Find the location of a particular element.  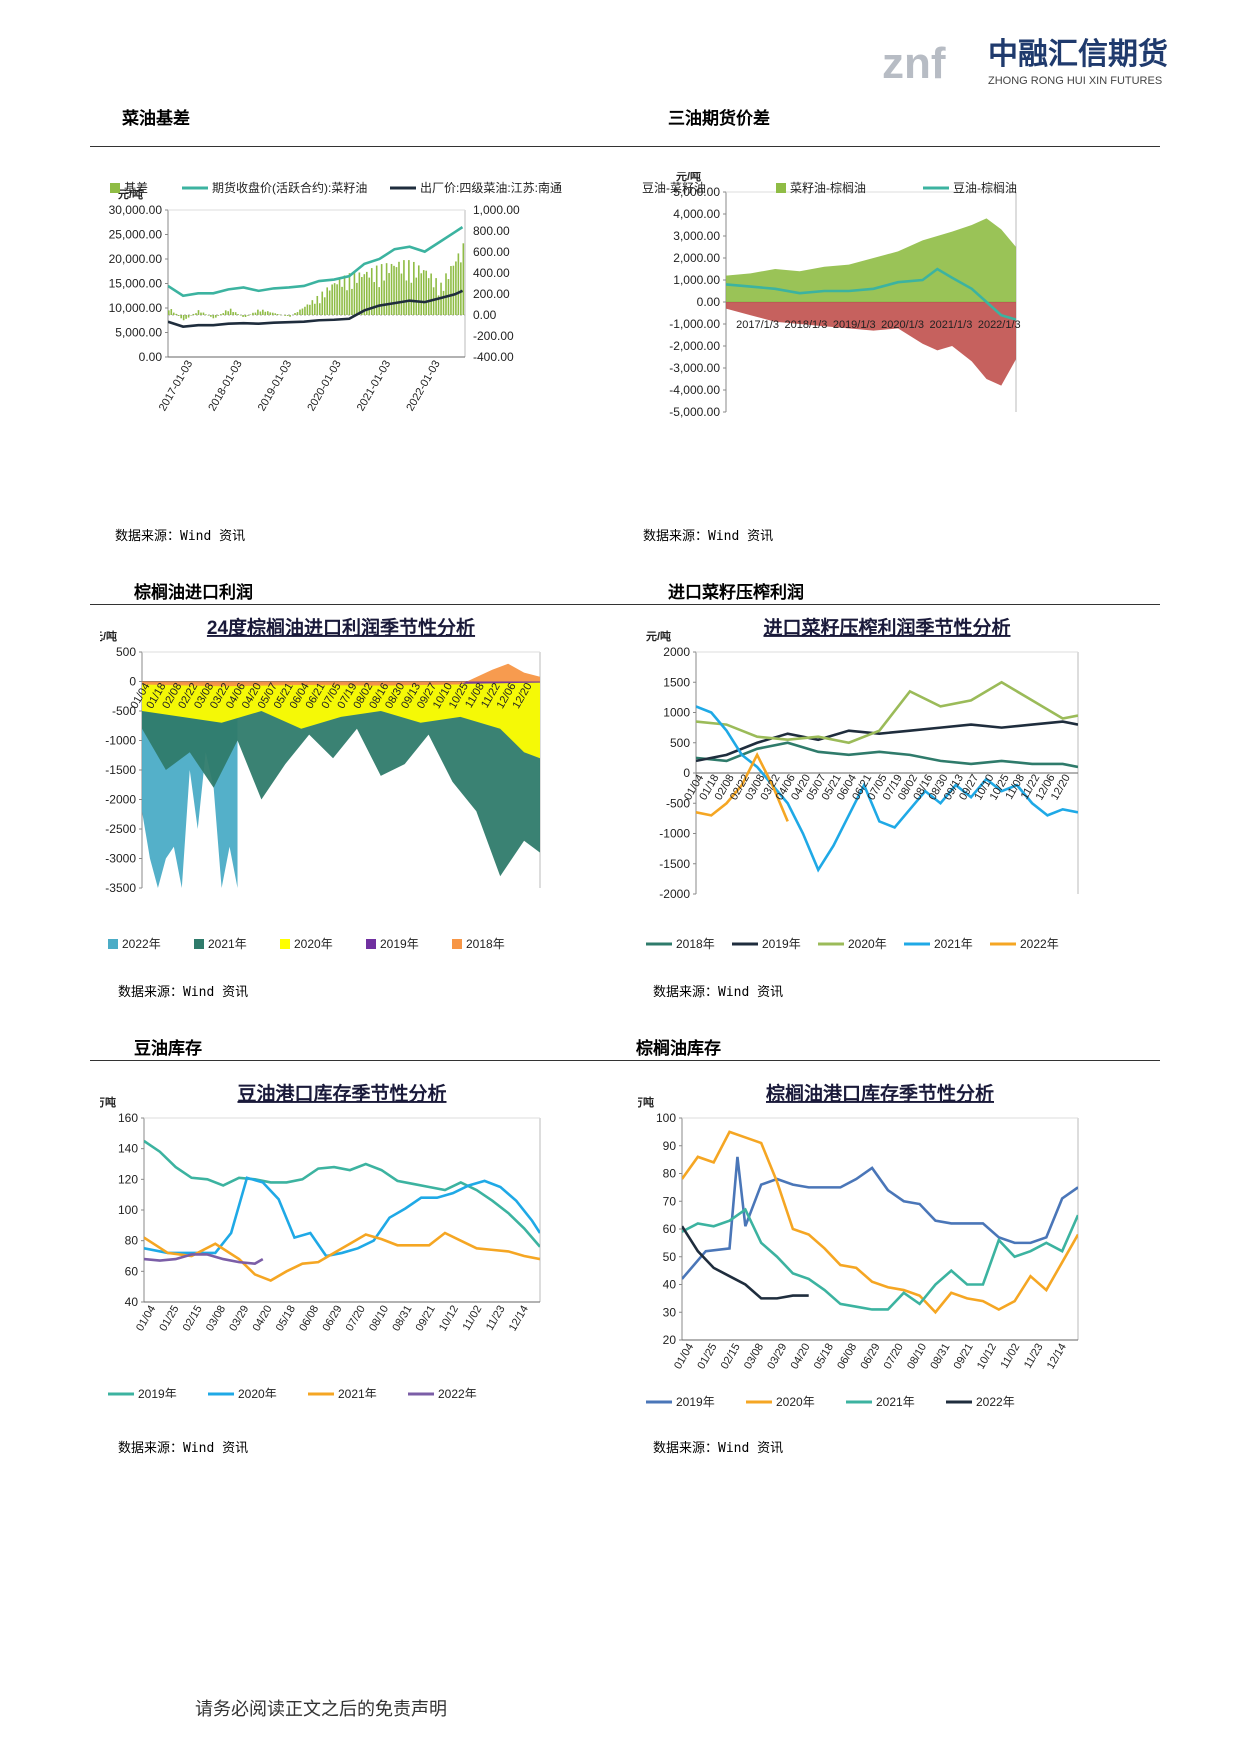

x-tick-label: 2021-01-03 is located at coordinates (374, 386).